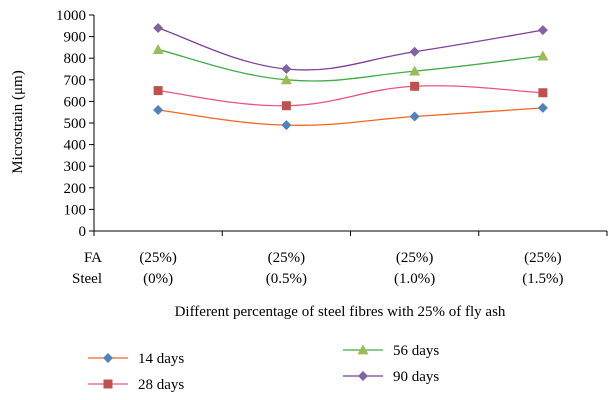  I want to click on y-axis-title: Microstrain (μm), so click(18, 121).